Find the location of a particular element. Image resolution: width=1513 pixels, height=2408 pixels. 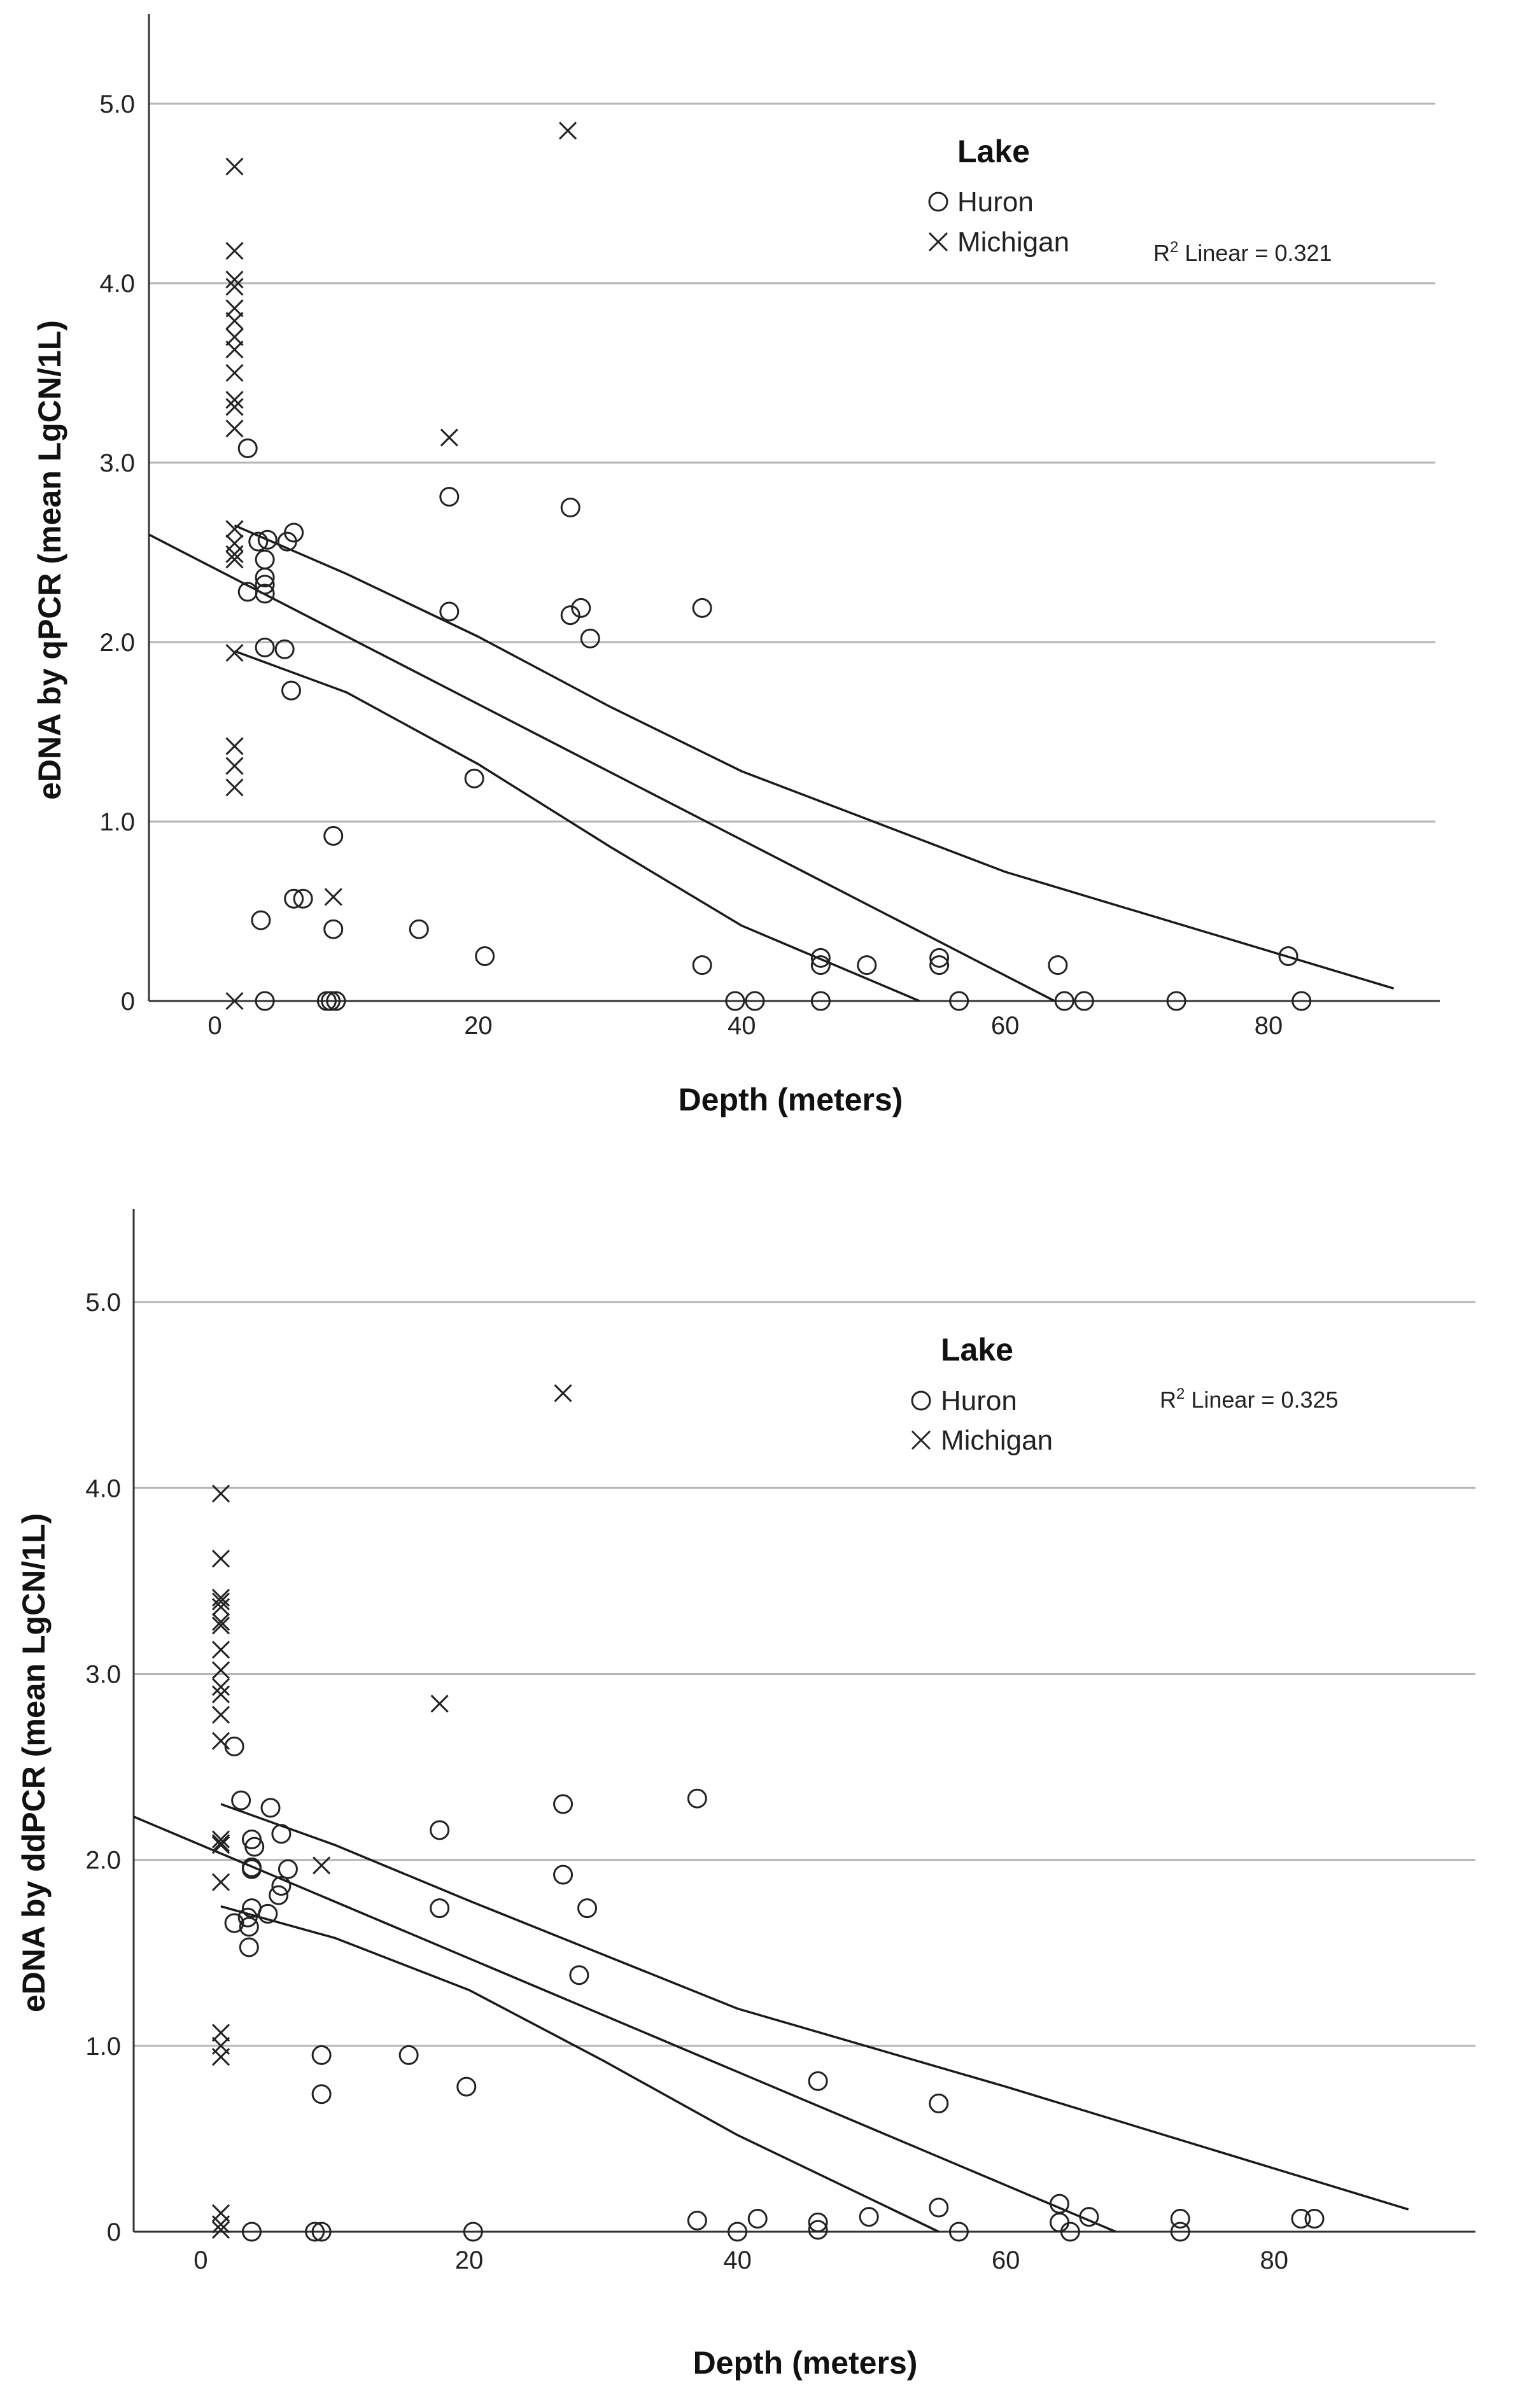

regression-line is located at coordinates (624, 2024).